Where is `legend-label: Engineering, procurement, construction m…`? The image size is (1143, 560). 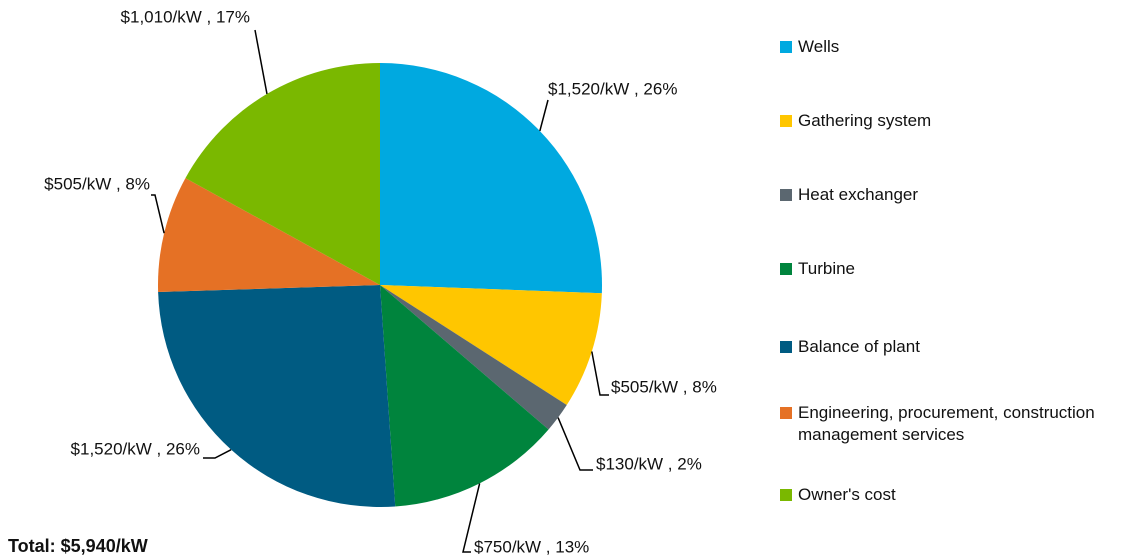 legend-label: Engineering, procurement, construction m… is located at coordinates (946, 423).